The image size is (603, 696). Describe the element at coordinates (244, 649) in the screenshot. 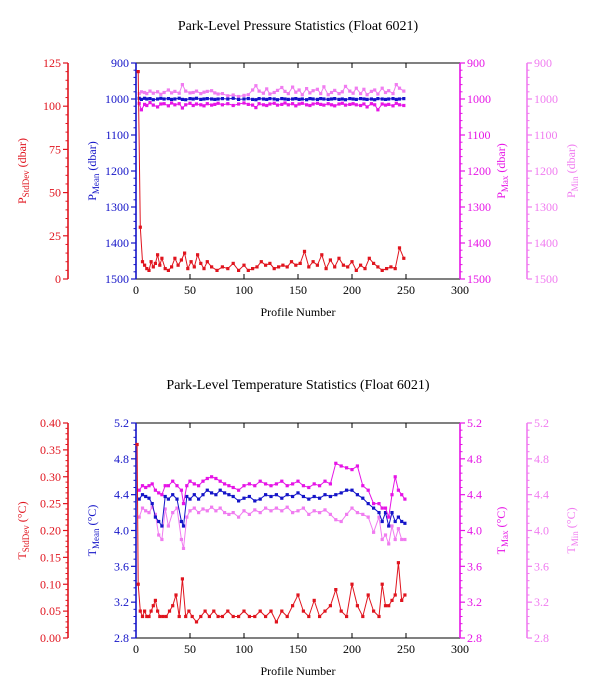

I see `x-tick-label: 100` at that location.